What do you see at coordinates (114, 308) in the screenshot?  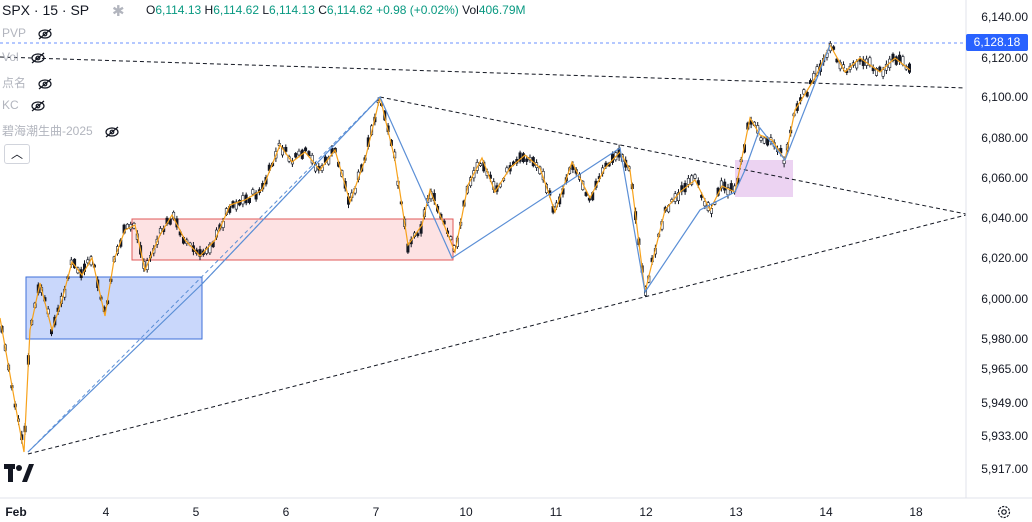 I see `blue-zone-box` at bounding box center [114, 308].